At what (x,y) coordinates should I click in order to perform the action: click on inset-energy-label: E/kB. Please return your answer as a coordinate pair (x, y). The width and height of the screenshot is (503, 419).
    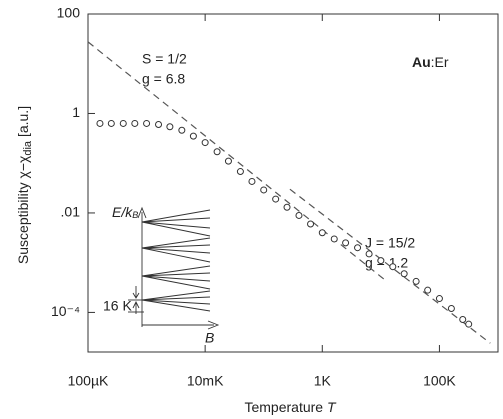
    Looking at the image, I should click on (125, 212).